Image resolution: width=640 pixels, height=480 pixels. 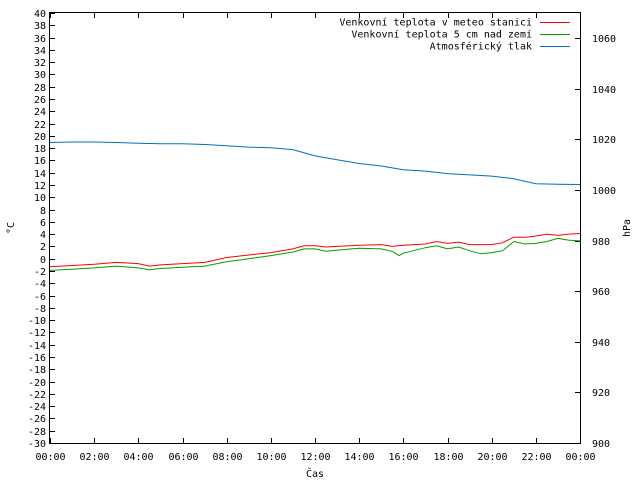 What do you see at coordinates (40, 149) in the screenshot?
I see `y-left-tick-label: 18` at bounding box center [40, 149].